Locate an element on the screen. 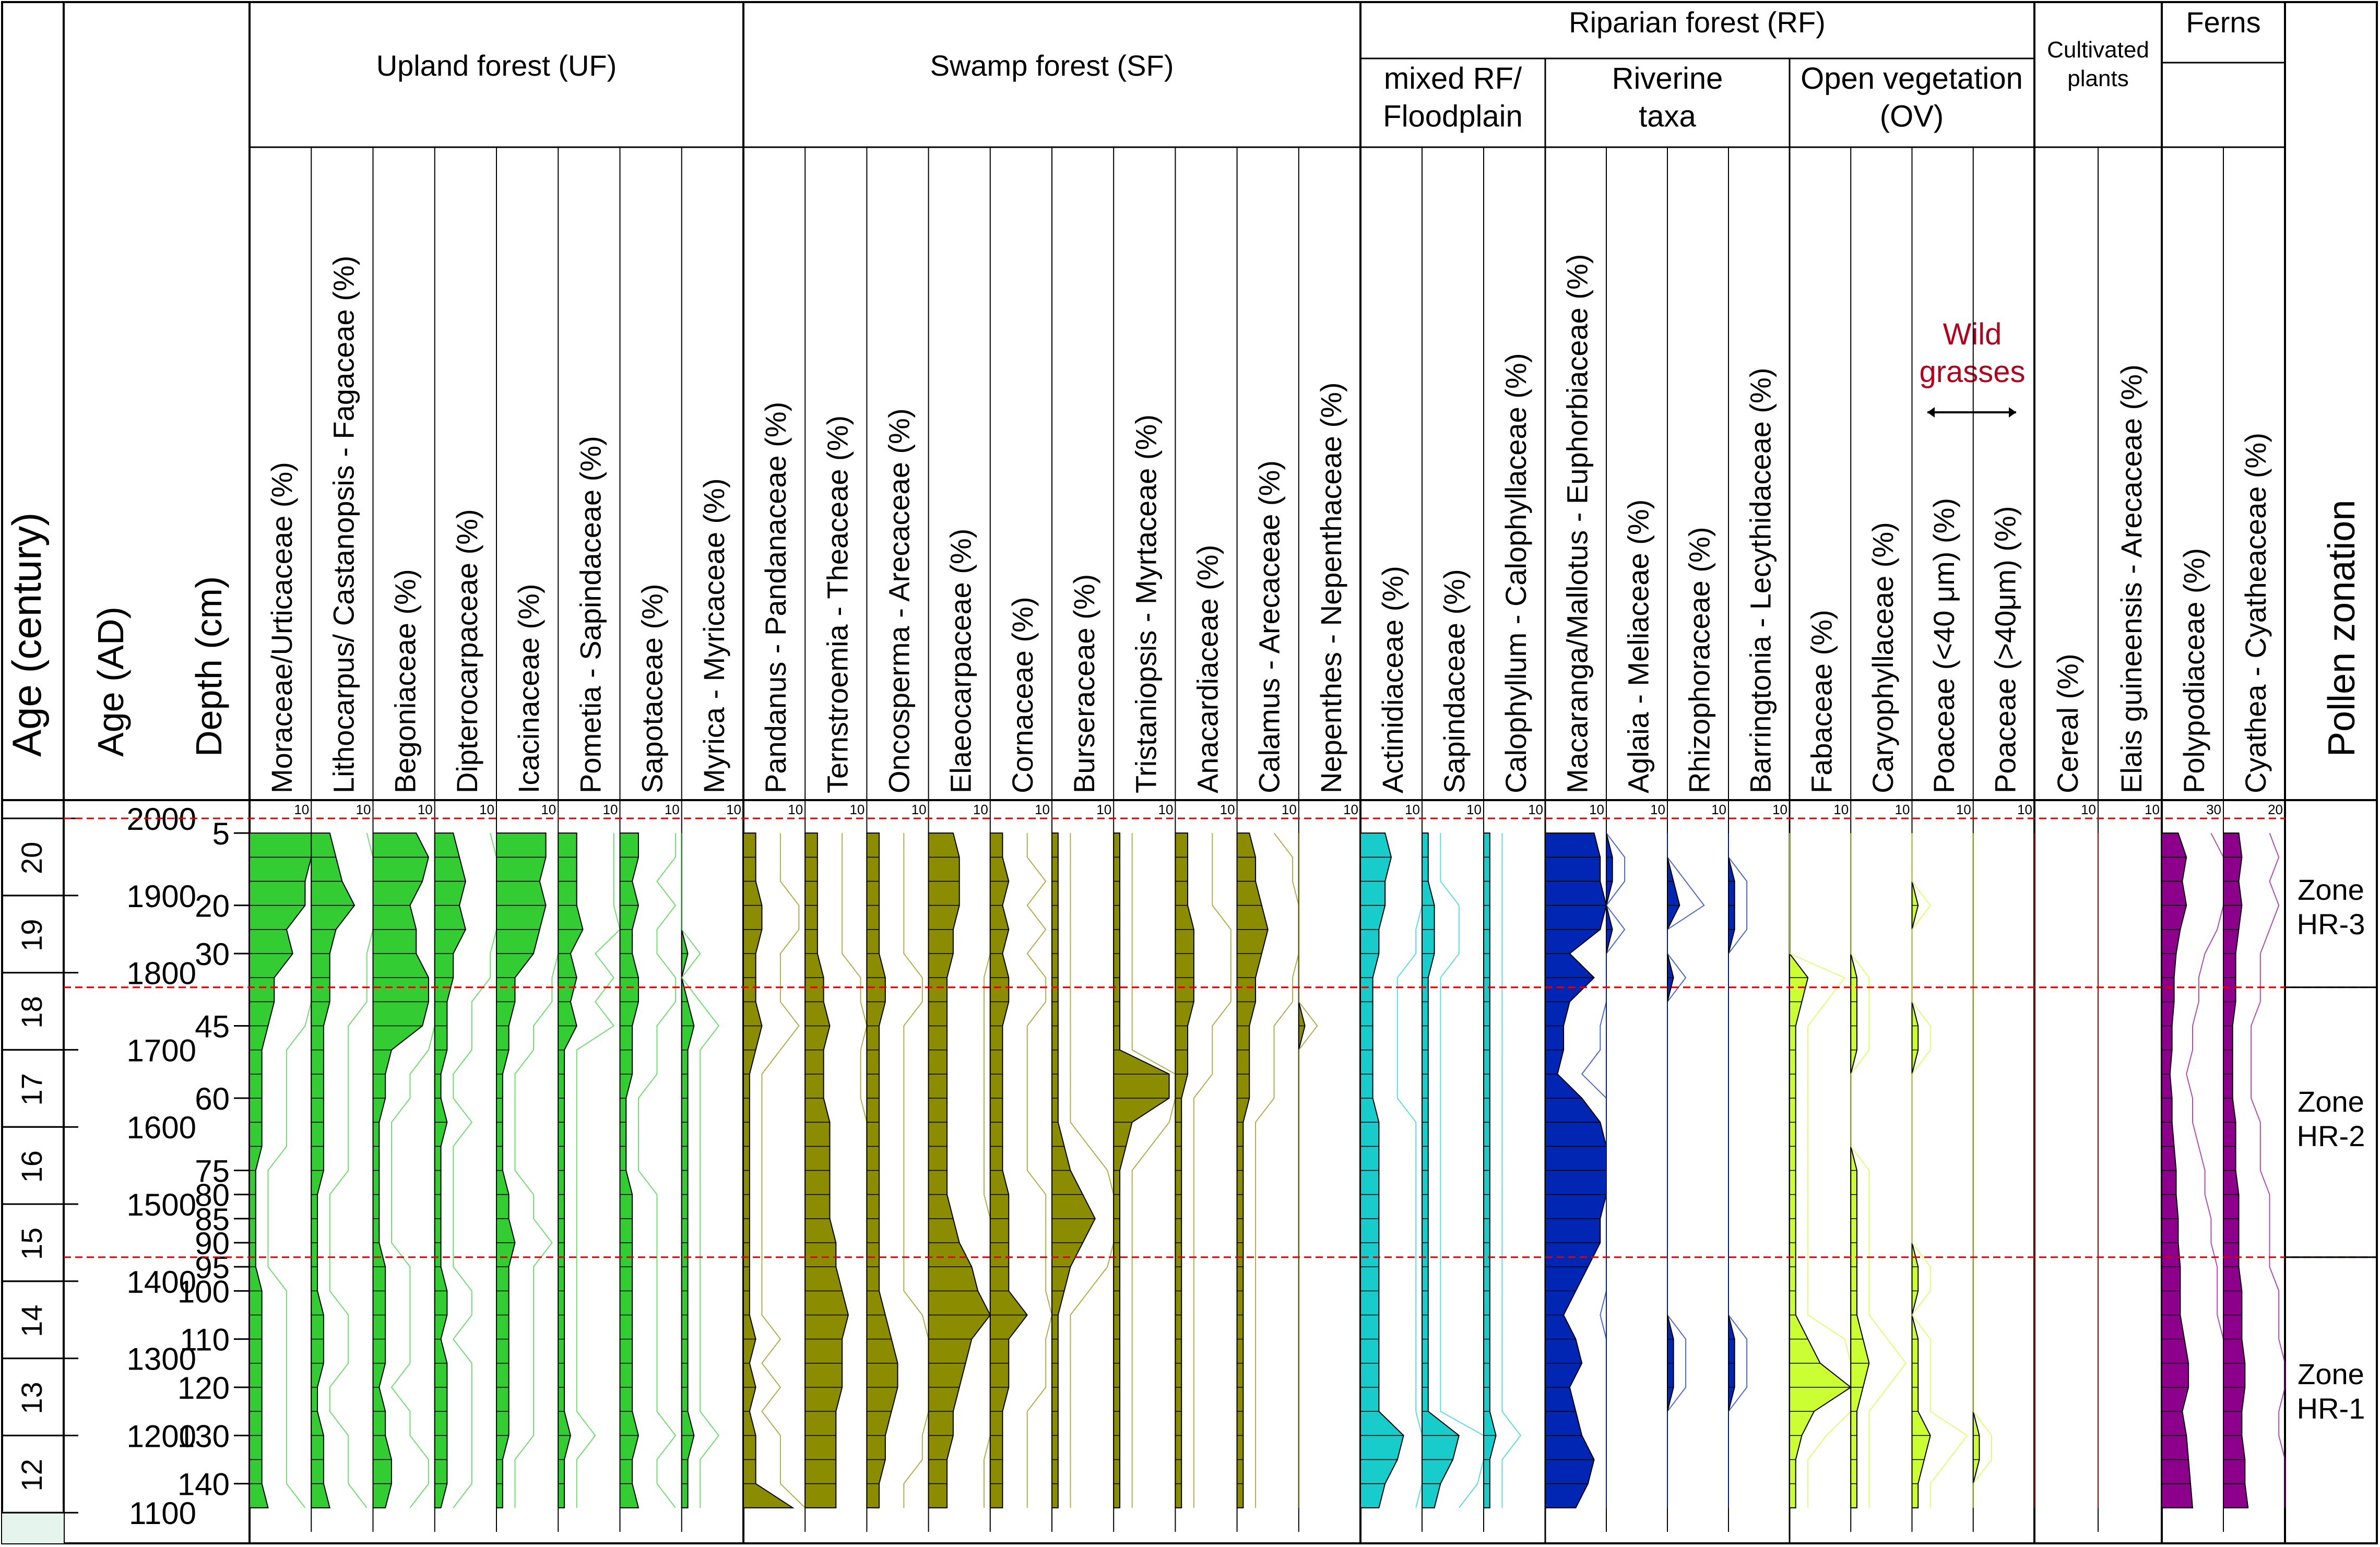 Image resolution: width=2380 pixels, height=1547 pixels. age-label: 1100 is located at coordinates (162, 1513).